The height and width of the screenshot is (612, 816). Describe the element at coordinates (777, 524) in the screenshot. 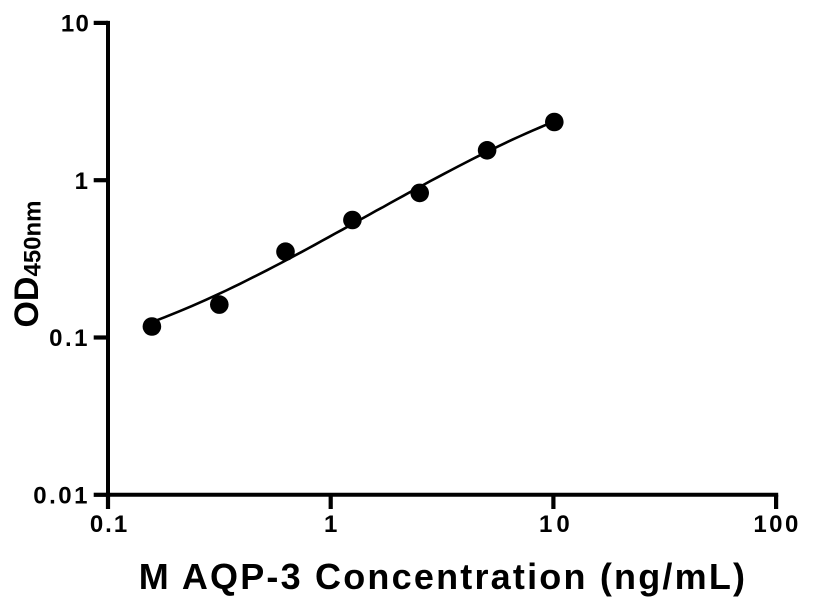

I see `svg-text: 100` at that location.